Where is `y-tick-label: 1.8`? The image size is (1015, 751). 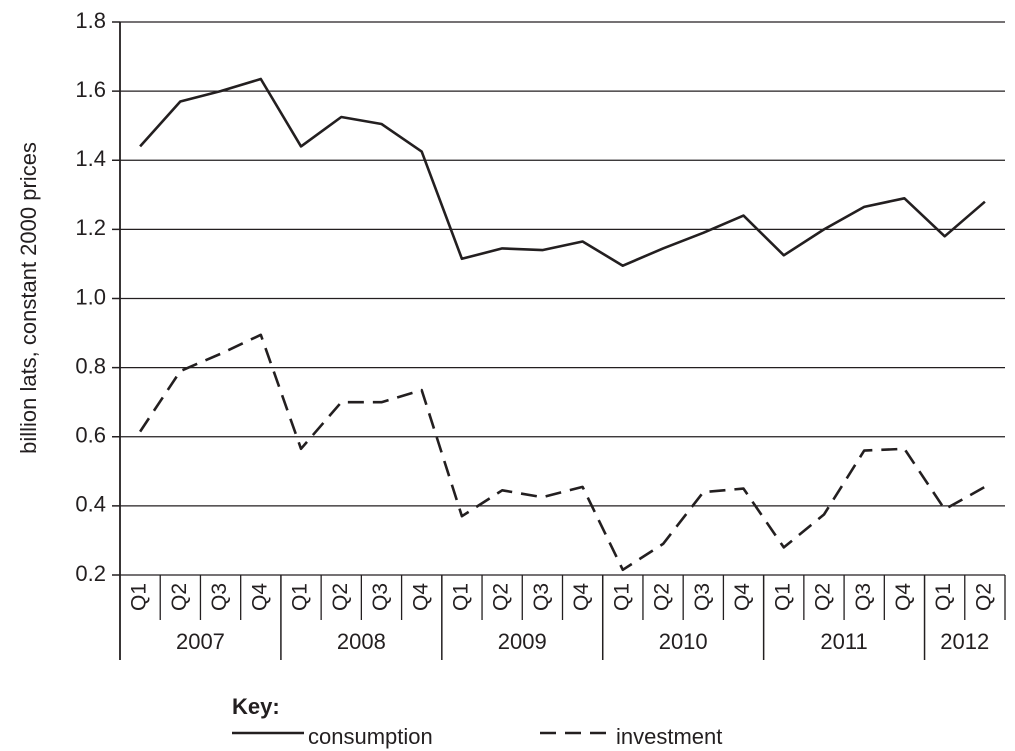 y-tick-label: 1.8 is located at coordinates (90, 20).